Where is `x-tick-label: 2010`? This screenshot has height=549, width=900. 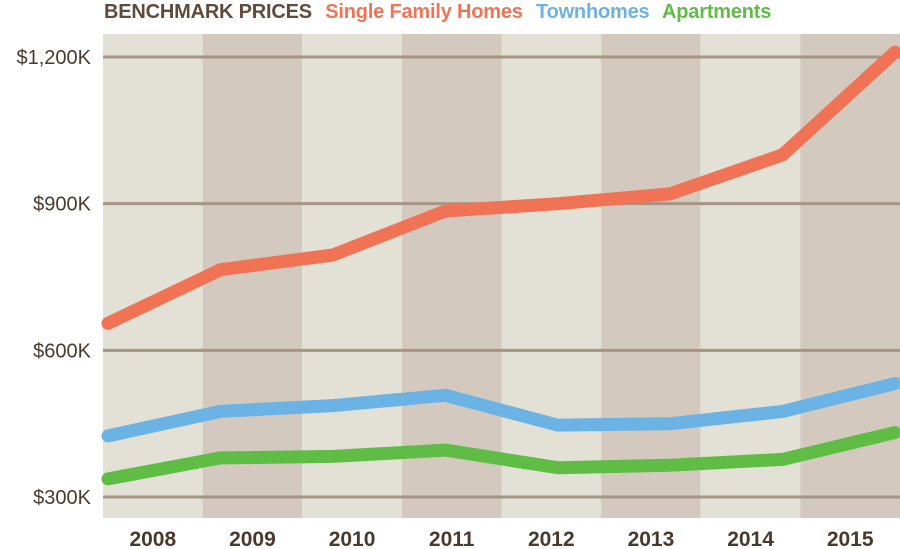
x-tick-label: 2010 is located at coordinates (352, 538).